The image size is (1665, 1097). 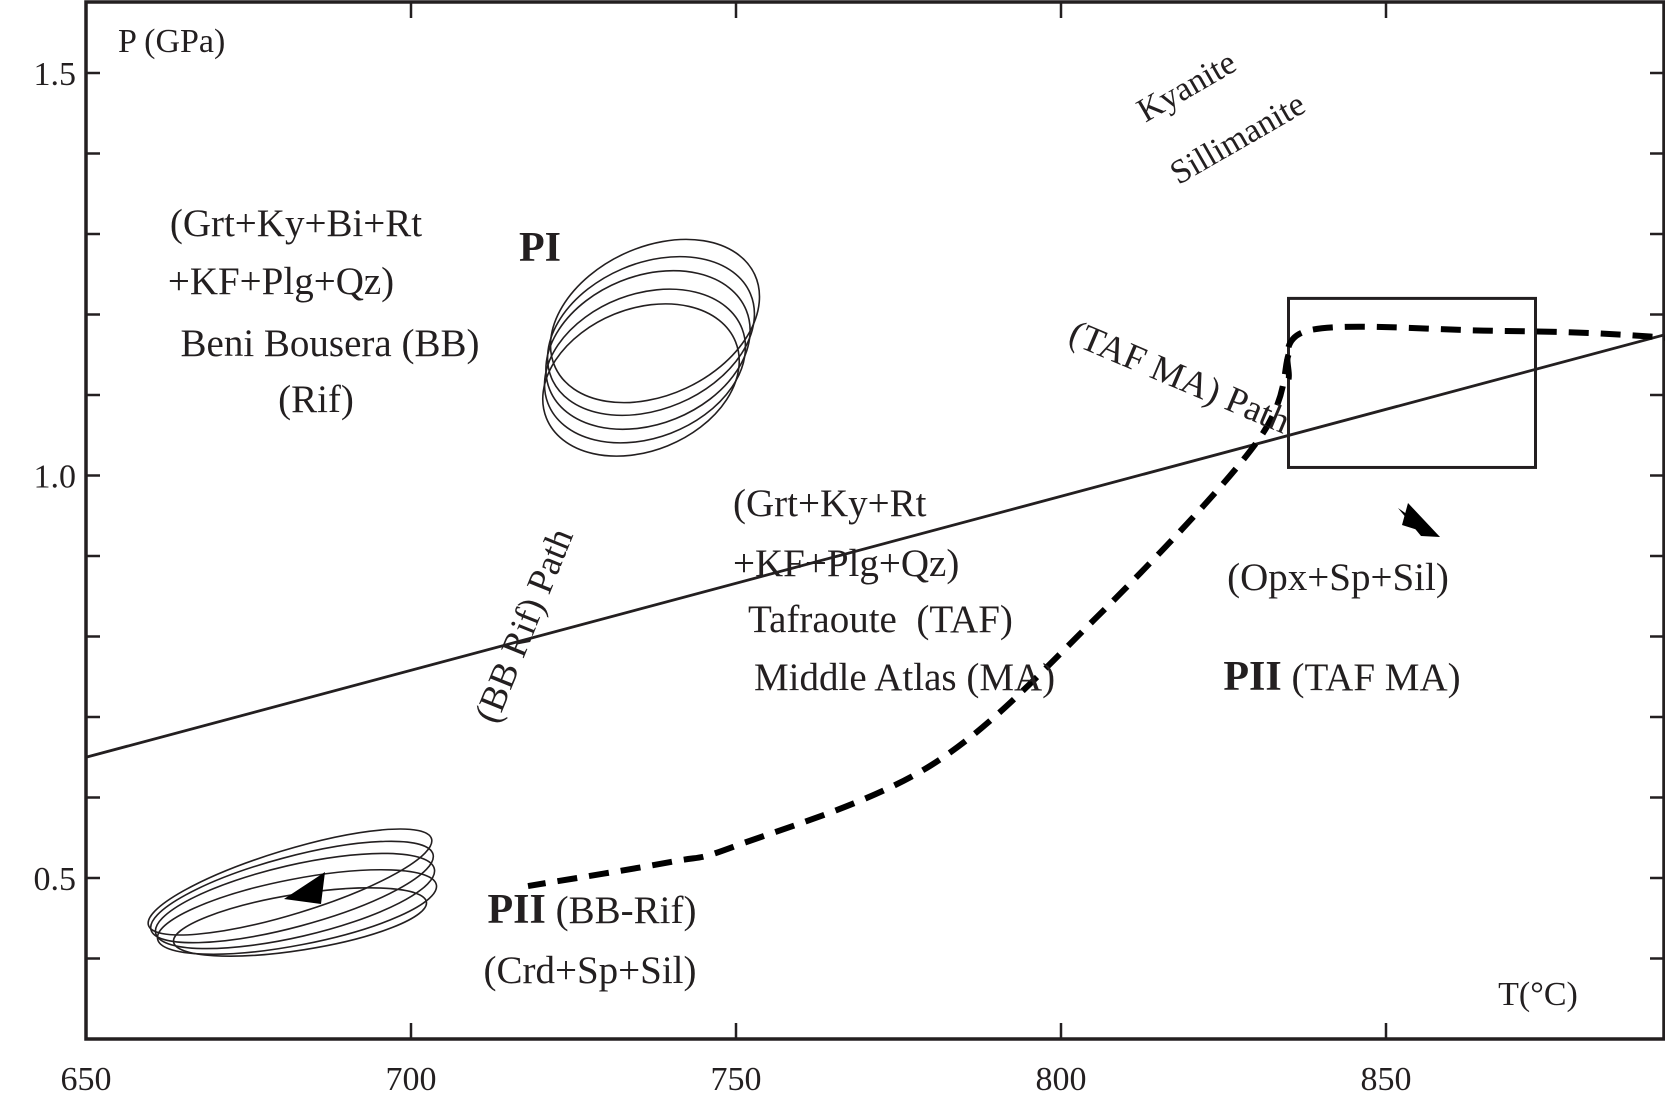 I want to click on x-tick-label: 650, so click(x=86, y=1079).